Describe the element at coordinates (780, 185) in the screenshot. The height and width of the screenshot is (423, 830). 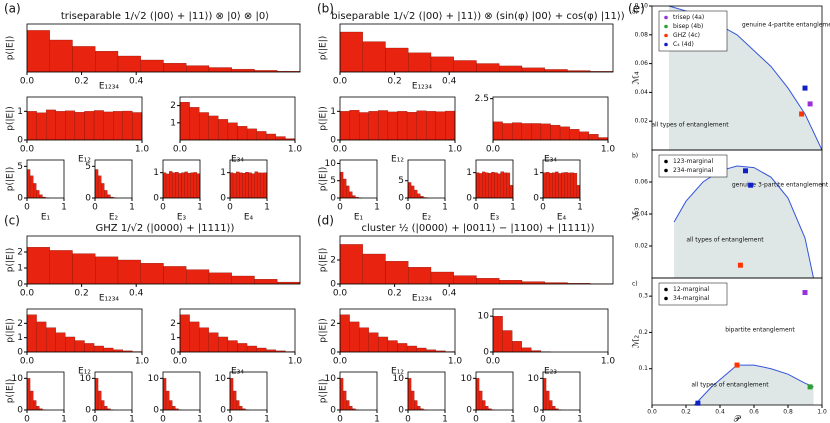
I see `annotation: genuine 3-partite entanglement` at that location.